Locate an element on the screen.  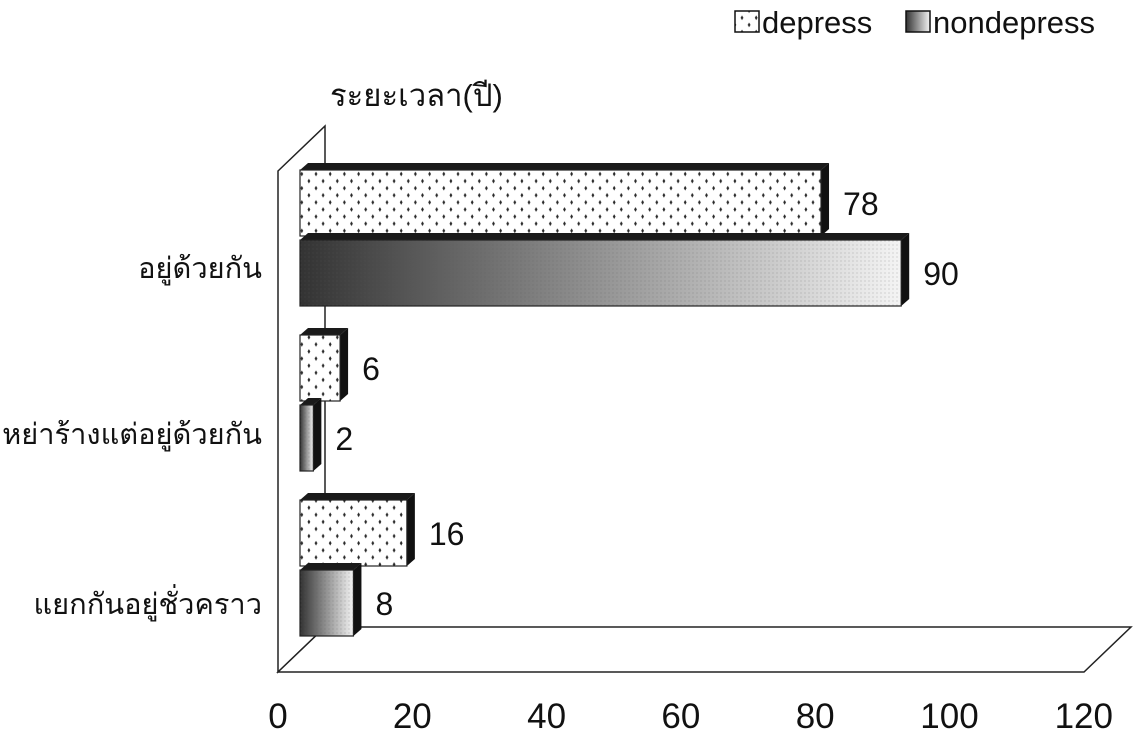
floor is located at coordinates (704, 649).